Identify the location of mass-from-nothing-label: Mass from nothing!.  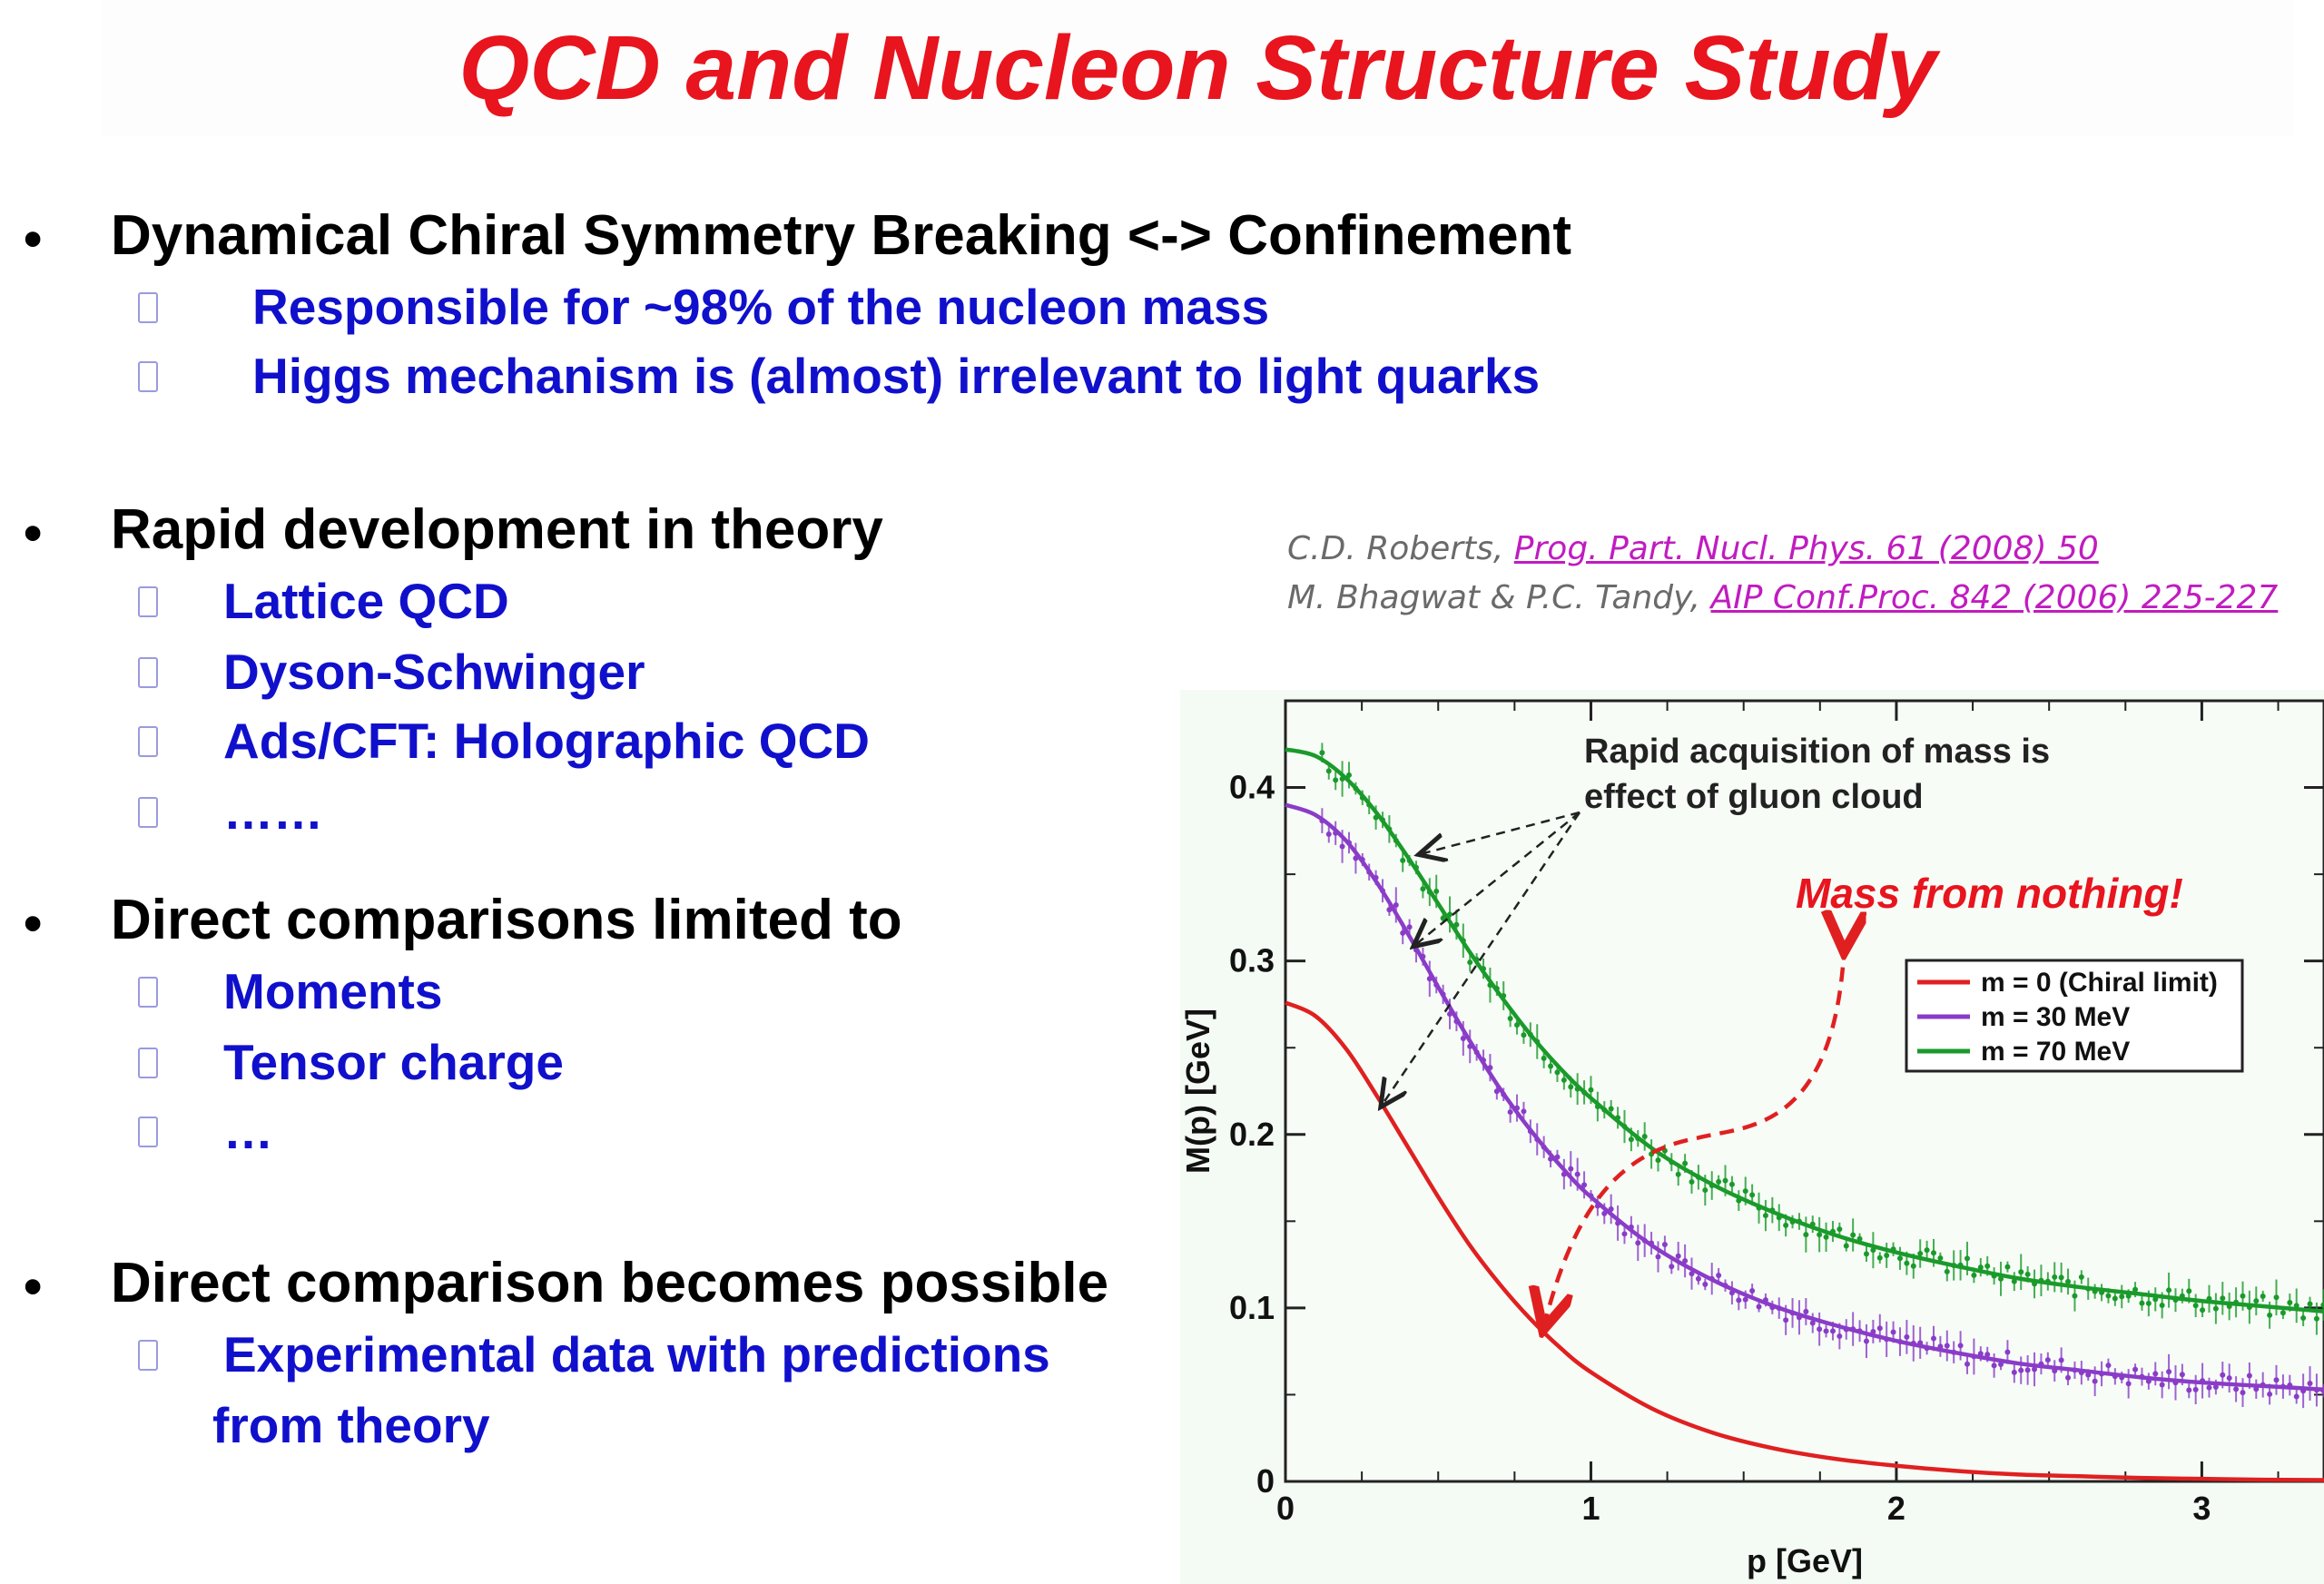
(1989, 893).